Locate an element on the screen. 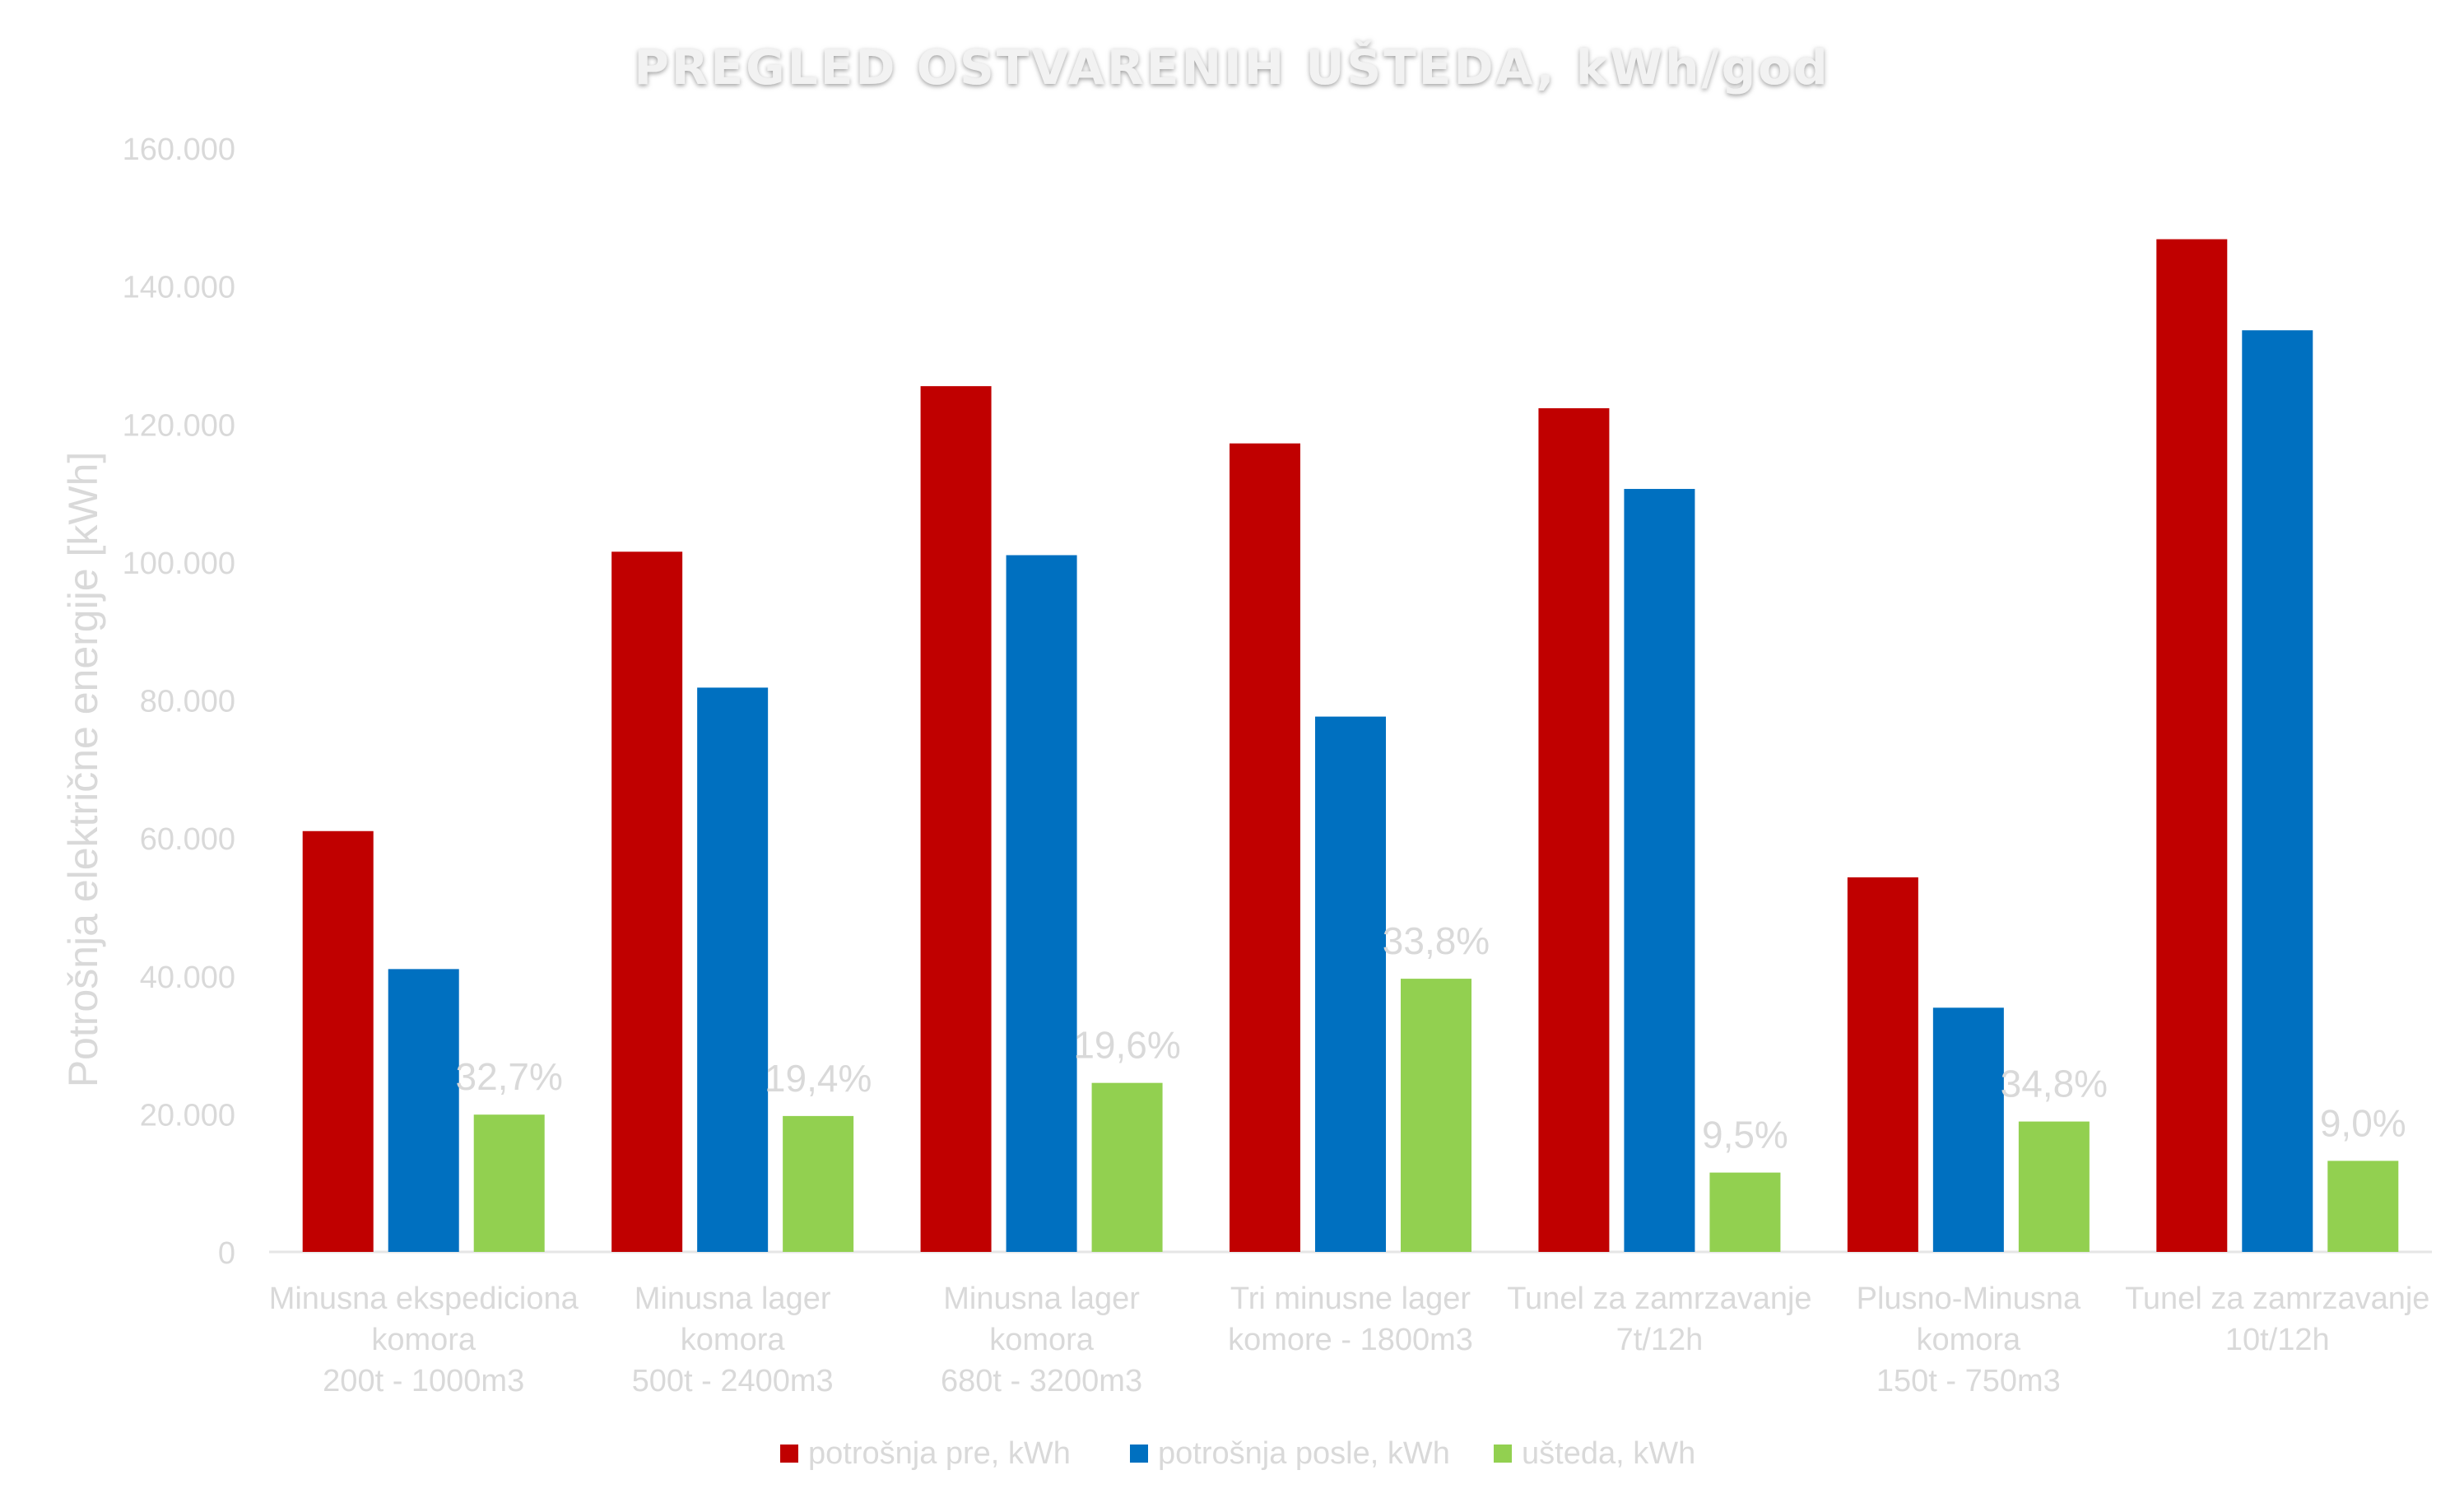 Image resolution: width=2464 pixels, height=1512 pixels. chart-title: PREGLED OSTVARENIH UŠTEDA, kWh/god is located at coordinates (1231, 67).